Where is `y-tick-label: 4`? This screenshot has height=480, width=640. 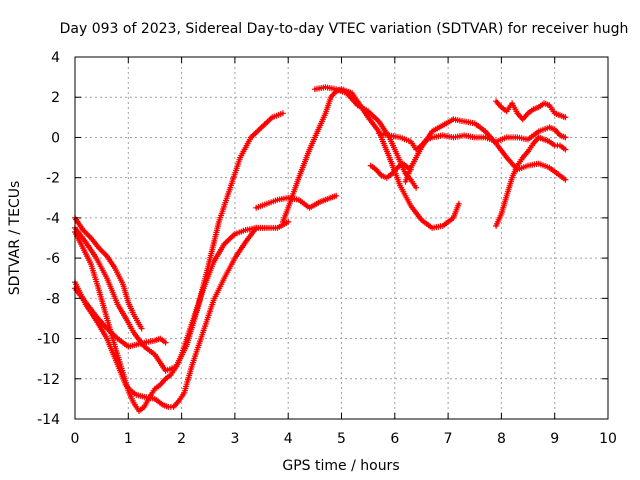
y-tick-label: 4 is located at coordinates (55, 58).